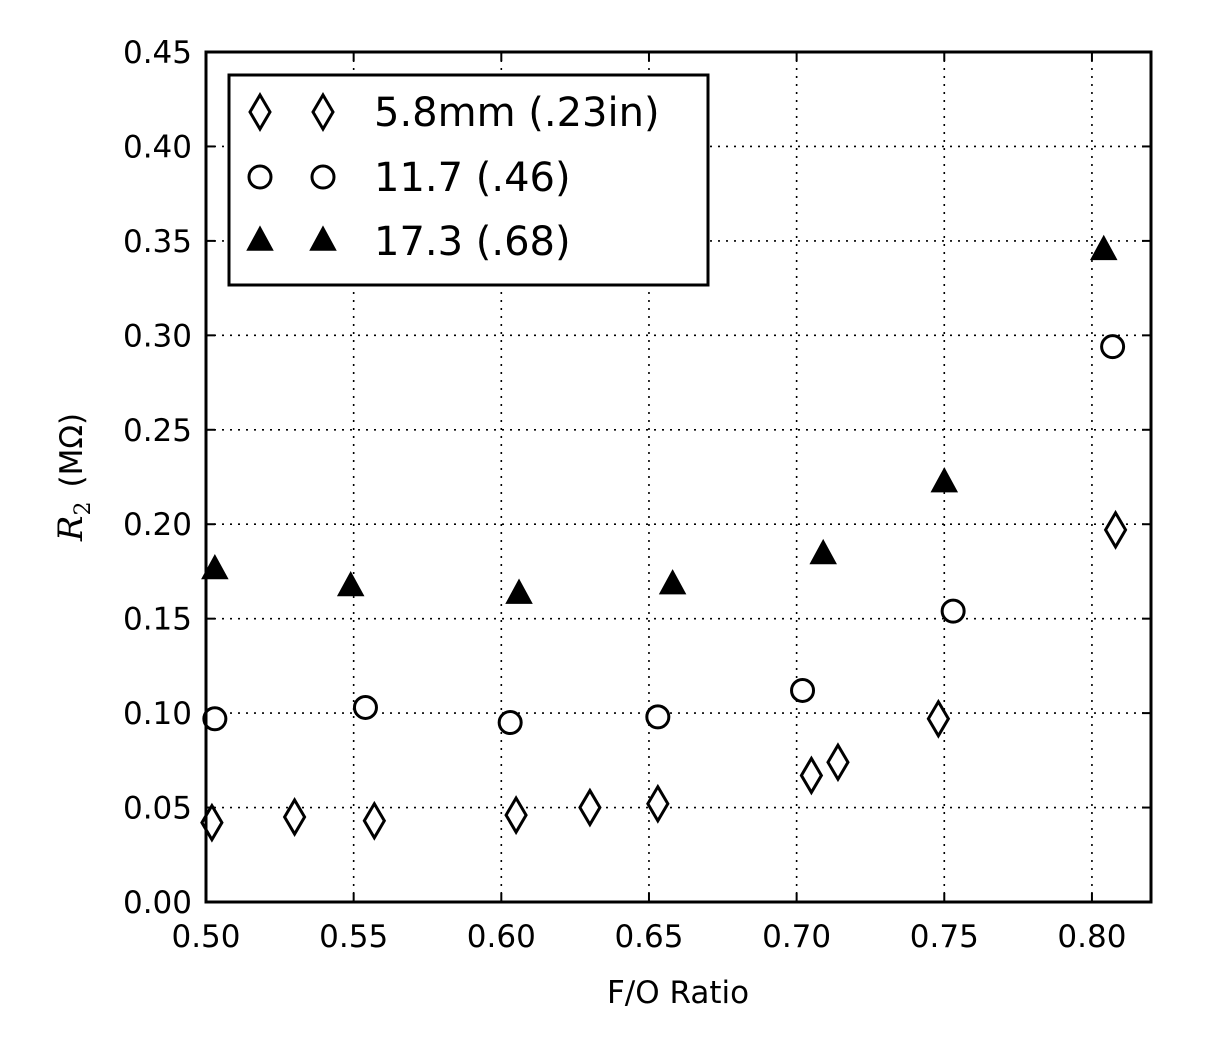  What do you see at coordinates (678, 993) in the screenshot?
I see `x-axis-label: F/O Ratio` at bounding box center [678, 993].